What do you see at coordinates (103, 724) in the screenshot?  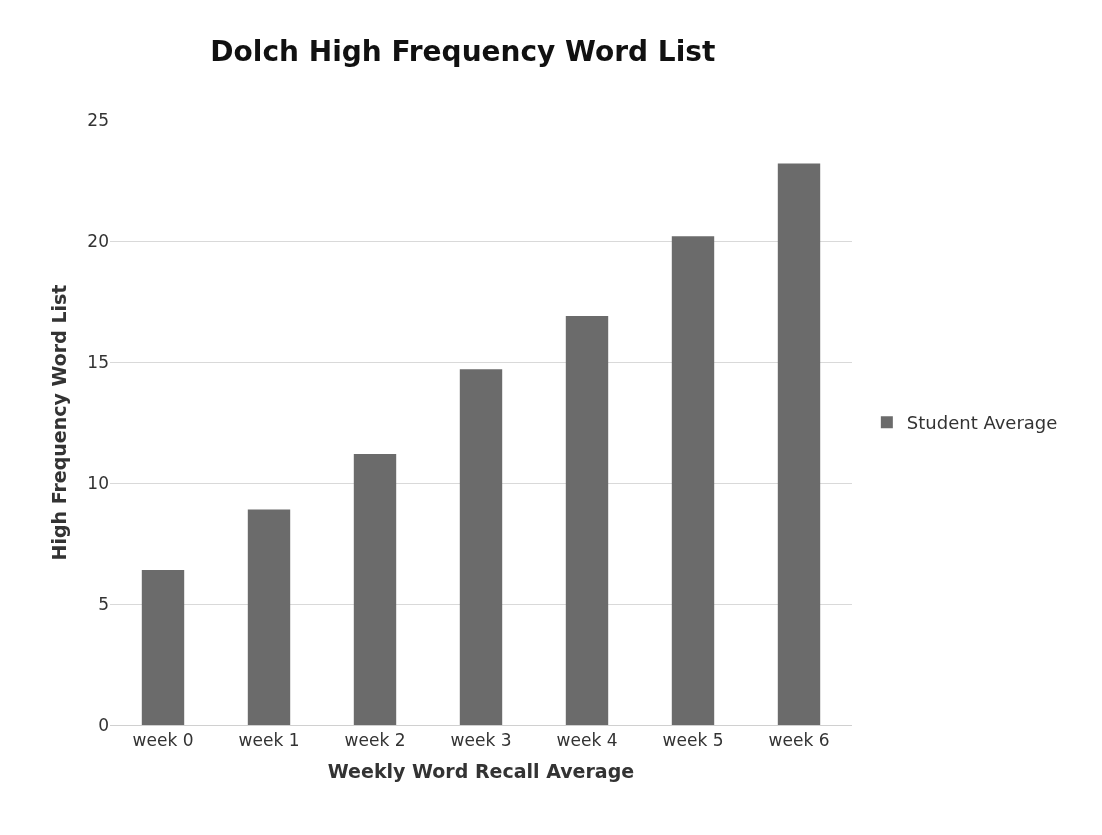 I see `y-tick-label: 0` at bounding box center [103, 724].